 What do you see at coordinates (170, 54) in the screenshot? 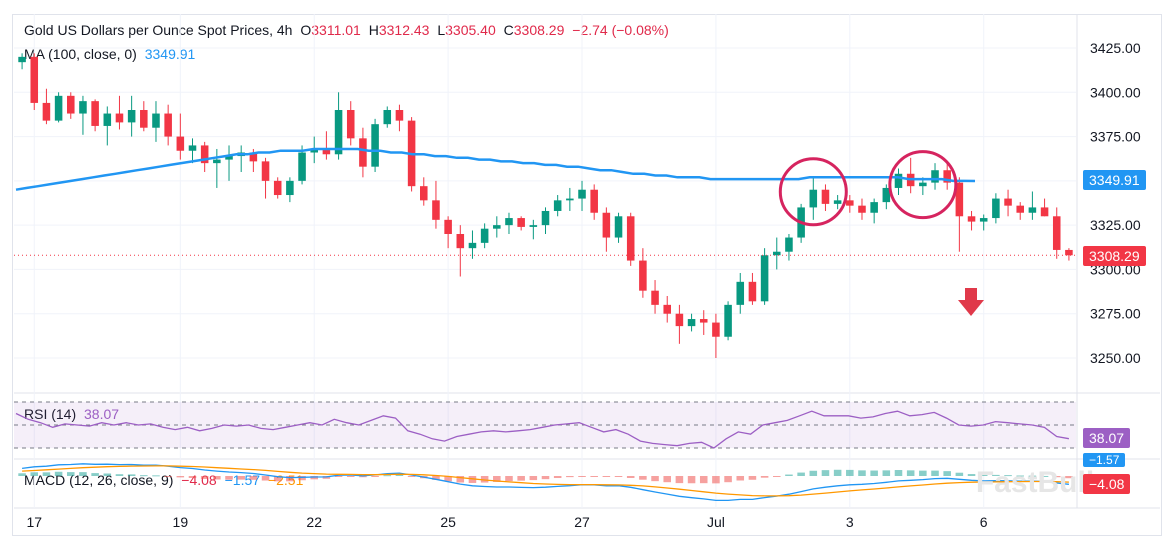
I see `ma-value: 3349.91` at bounding box center [170, 54].